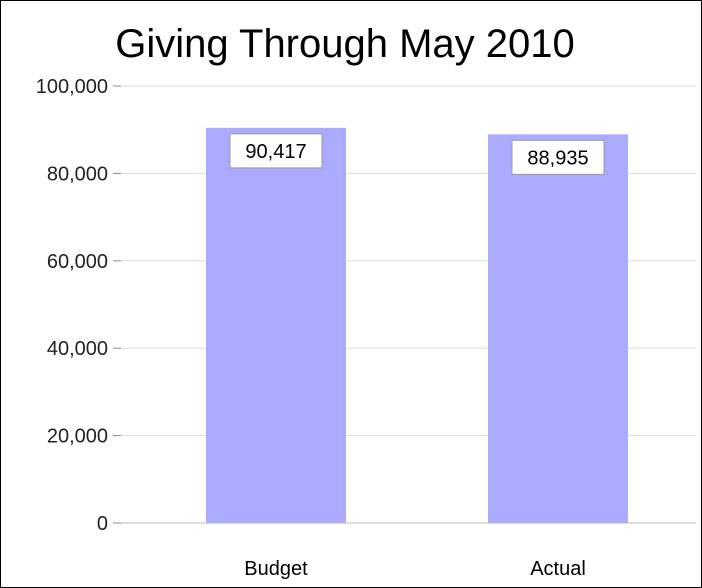 The height and width of the screenshot is (588, 702). Describe the element at coordinates (558, 569) in the screenshot. I see `x-category-label: Actual` at that location.